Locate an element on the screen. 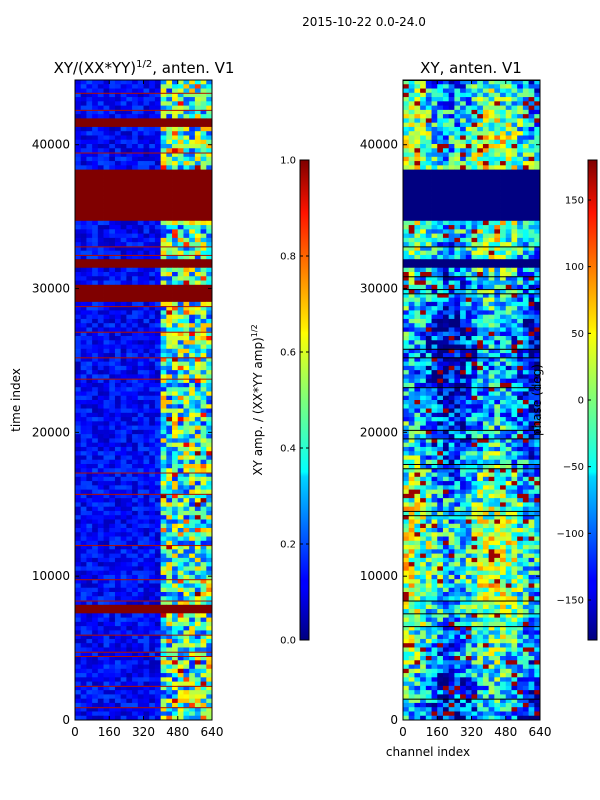 This screenshot has width=600, height=800. figure-suptitle: 2015-10-22 0.0-24.0 is located at coordinates (364, 22).